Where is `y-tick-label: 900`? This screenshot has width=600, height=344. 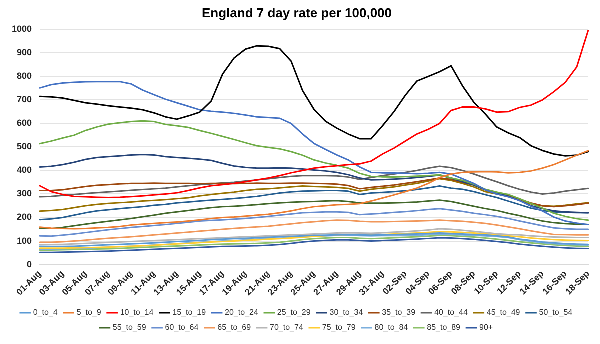
y-tick-label: 900 is located at coordinates (24, 53).